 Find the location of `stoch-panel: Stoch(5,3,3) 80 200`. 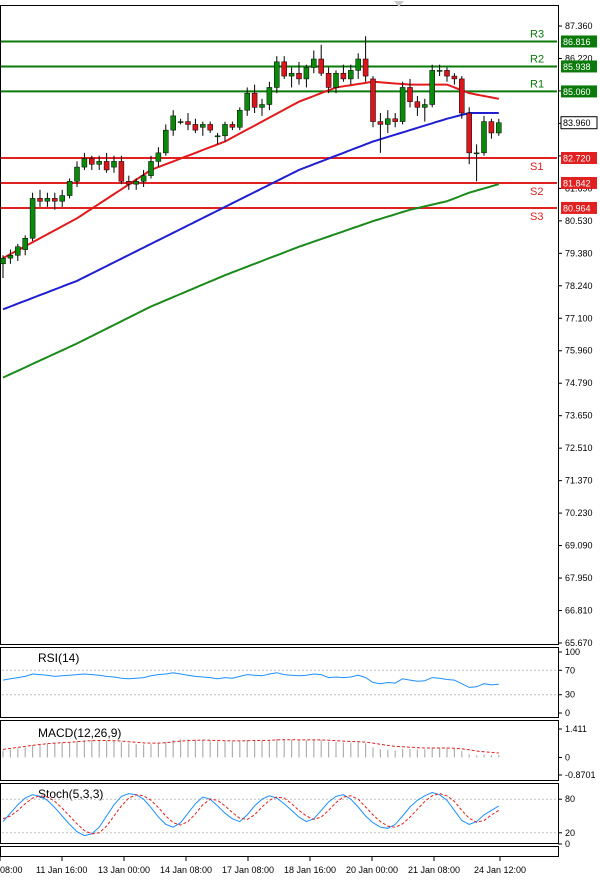

stoch-panel: Stoch(5,3,3) 80 200 is located at coordinates (288, 818).